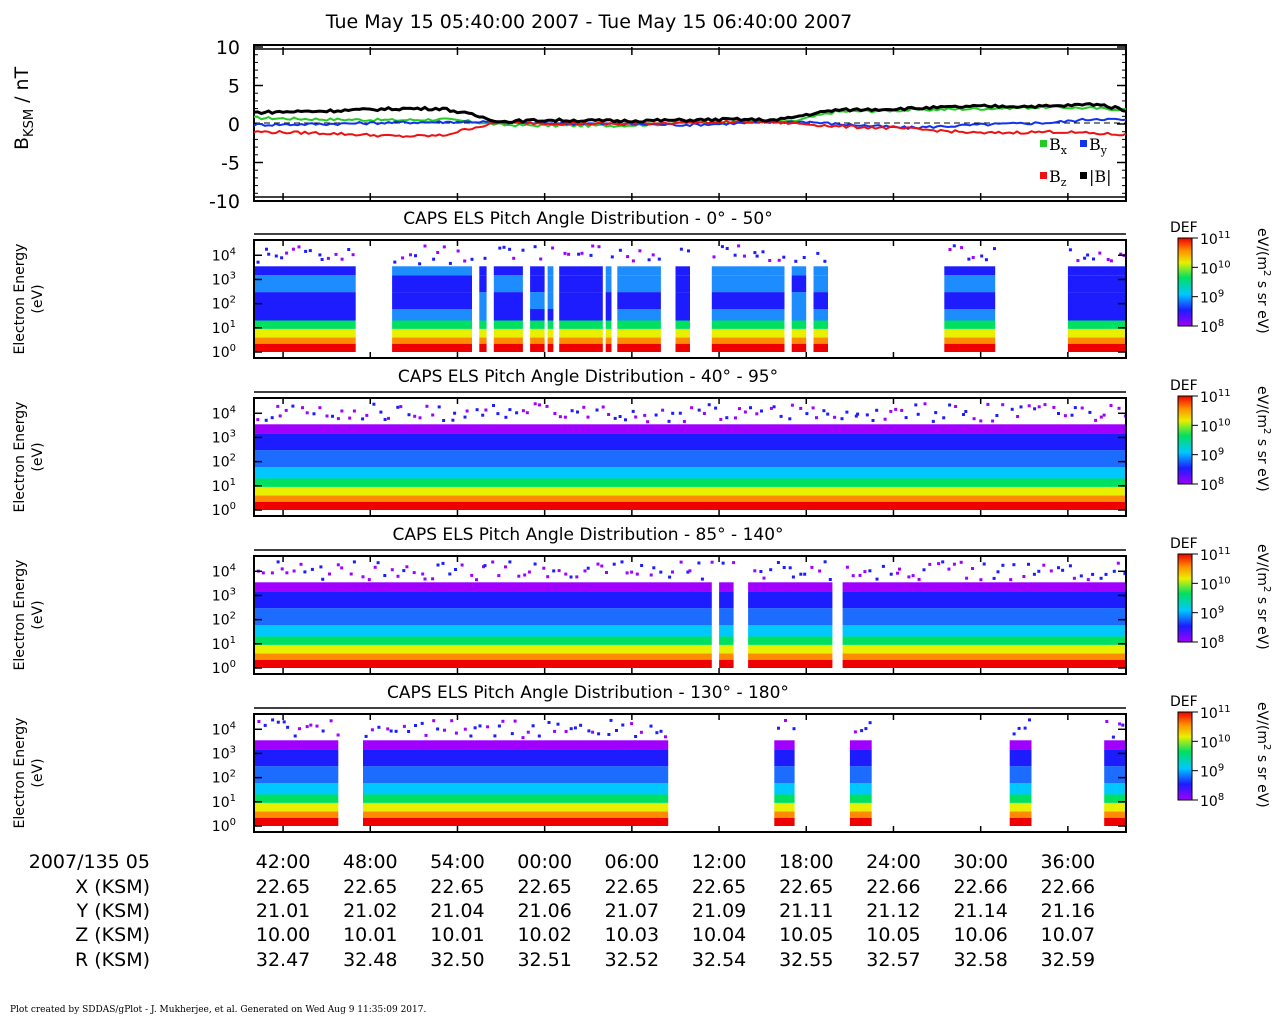  What do you see at coordinates (1212, 485) in the screenshot?
I see `colorbar-tick-label: 108` at bounding box center [1212, 485].